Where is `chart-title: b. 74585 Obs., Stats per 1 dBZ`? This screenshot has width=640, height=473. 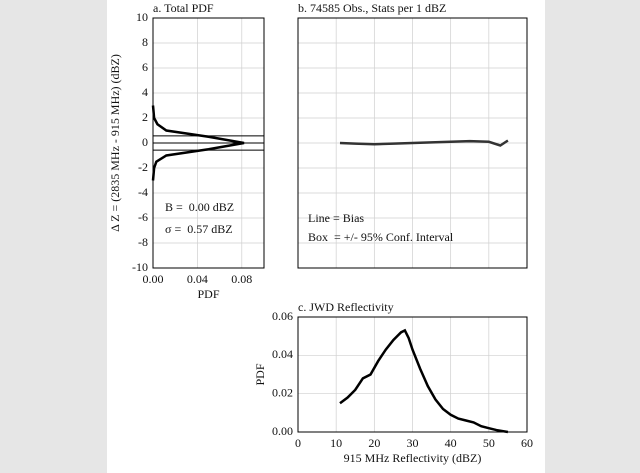
chart-title: b. 74585 Obs., Stats per 1 dBZ is located at coordinates (372, 8).